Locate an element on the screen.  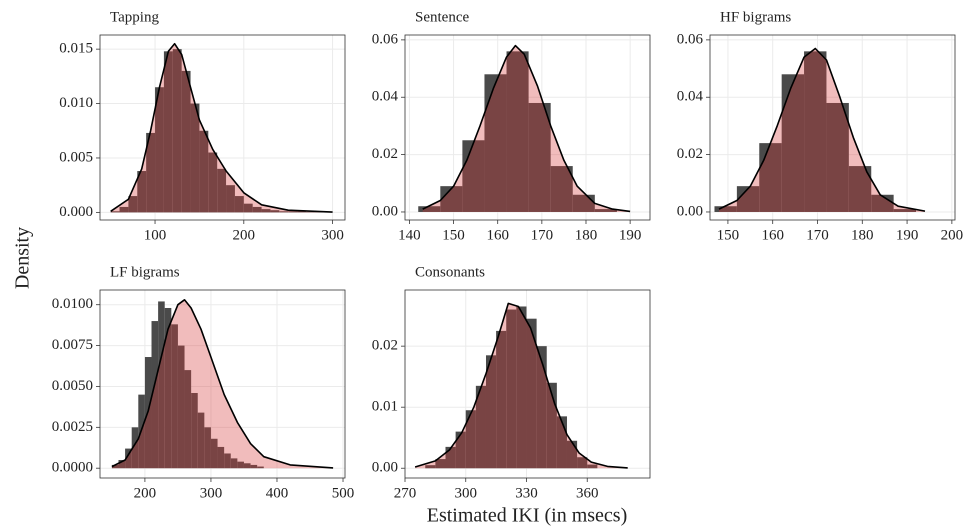
y-tick-label: 0.0100 is located at coordinates (72, 304).